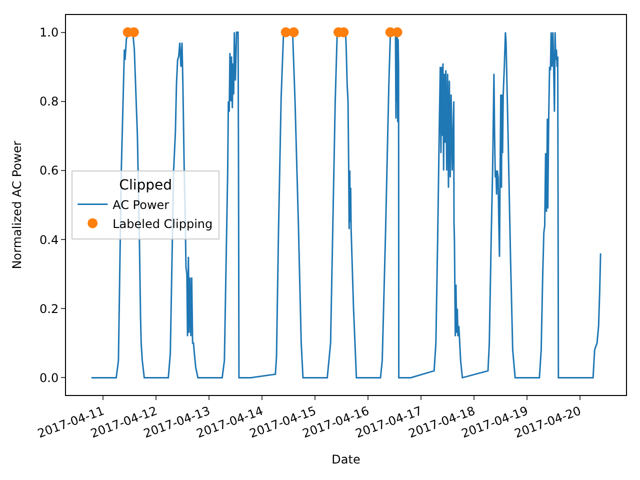 The width and height of the screenshot is (640, 480). I want to click on legend-title: Clipped, so click(145, 186).